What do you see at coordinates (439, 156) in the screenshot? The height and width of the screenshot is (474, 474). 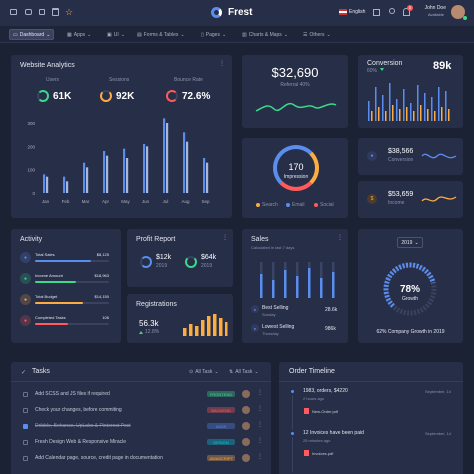 I see `conversion-sparkline` at bounding box center [439, 156].